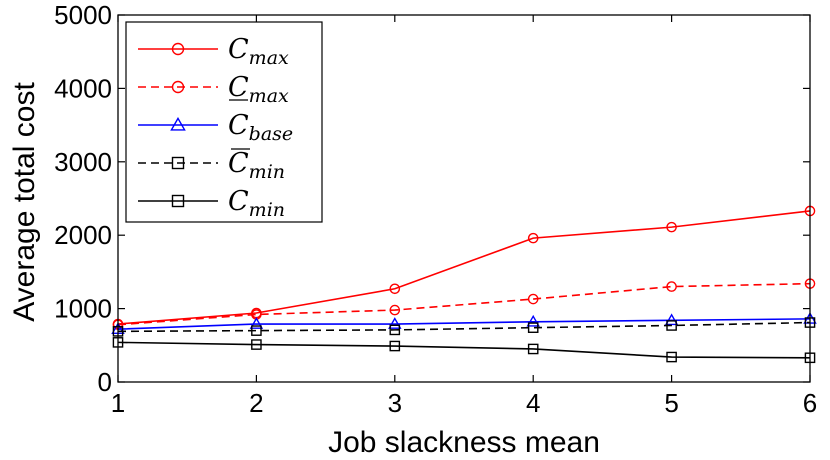 This screenshot has width=830, height=460. I want to click on y-tick-label: 5000, so click(83, 15).